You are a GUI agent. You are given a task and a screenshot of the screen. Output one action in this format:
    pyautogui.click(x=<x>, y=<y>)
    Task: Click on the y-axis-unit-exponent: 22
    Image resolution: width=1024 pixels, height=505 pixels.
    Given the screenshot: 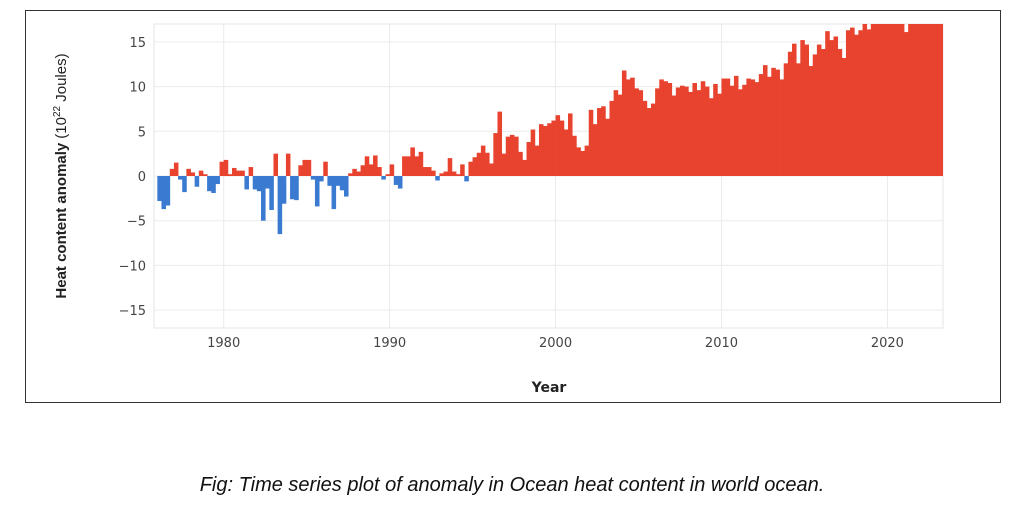 What is the action you would take?
    pyautogui.click(x=57, y=111)
    